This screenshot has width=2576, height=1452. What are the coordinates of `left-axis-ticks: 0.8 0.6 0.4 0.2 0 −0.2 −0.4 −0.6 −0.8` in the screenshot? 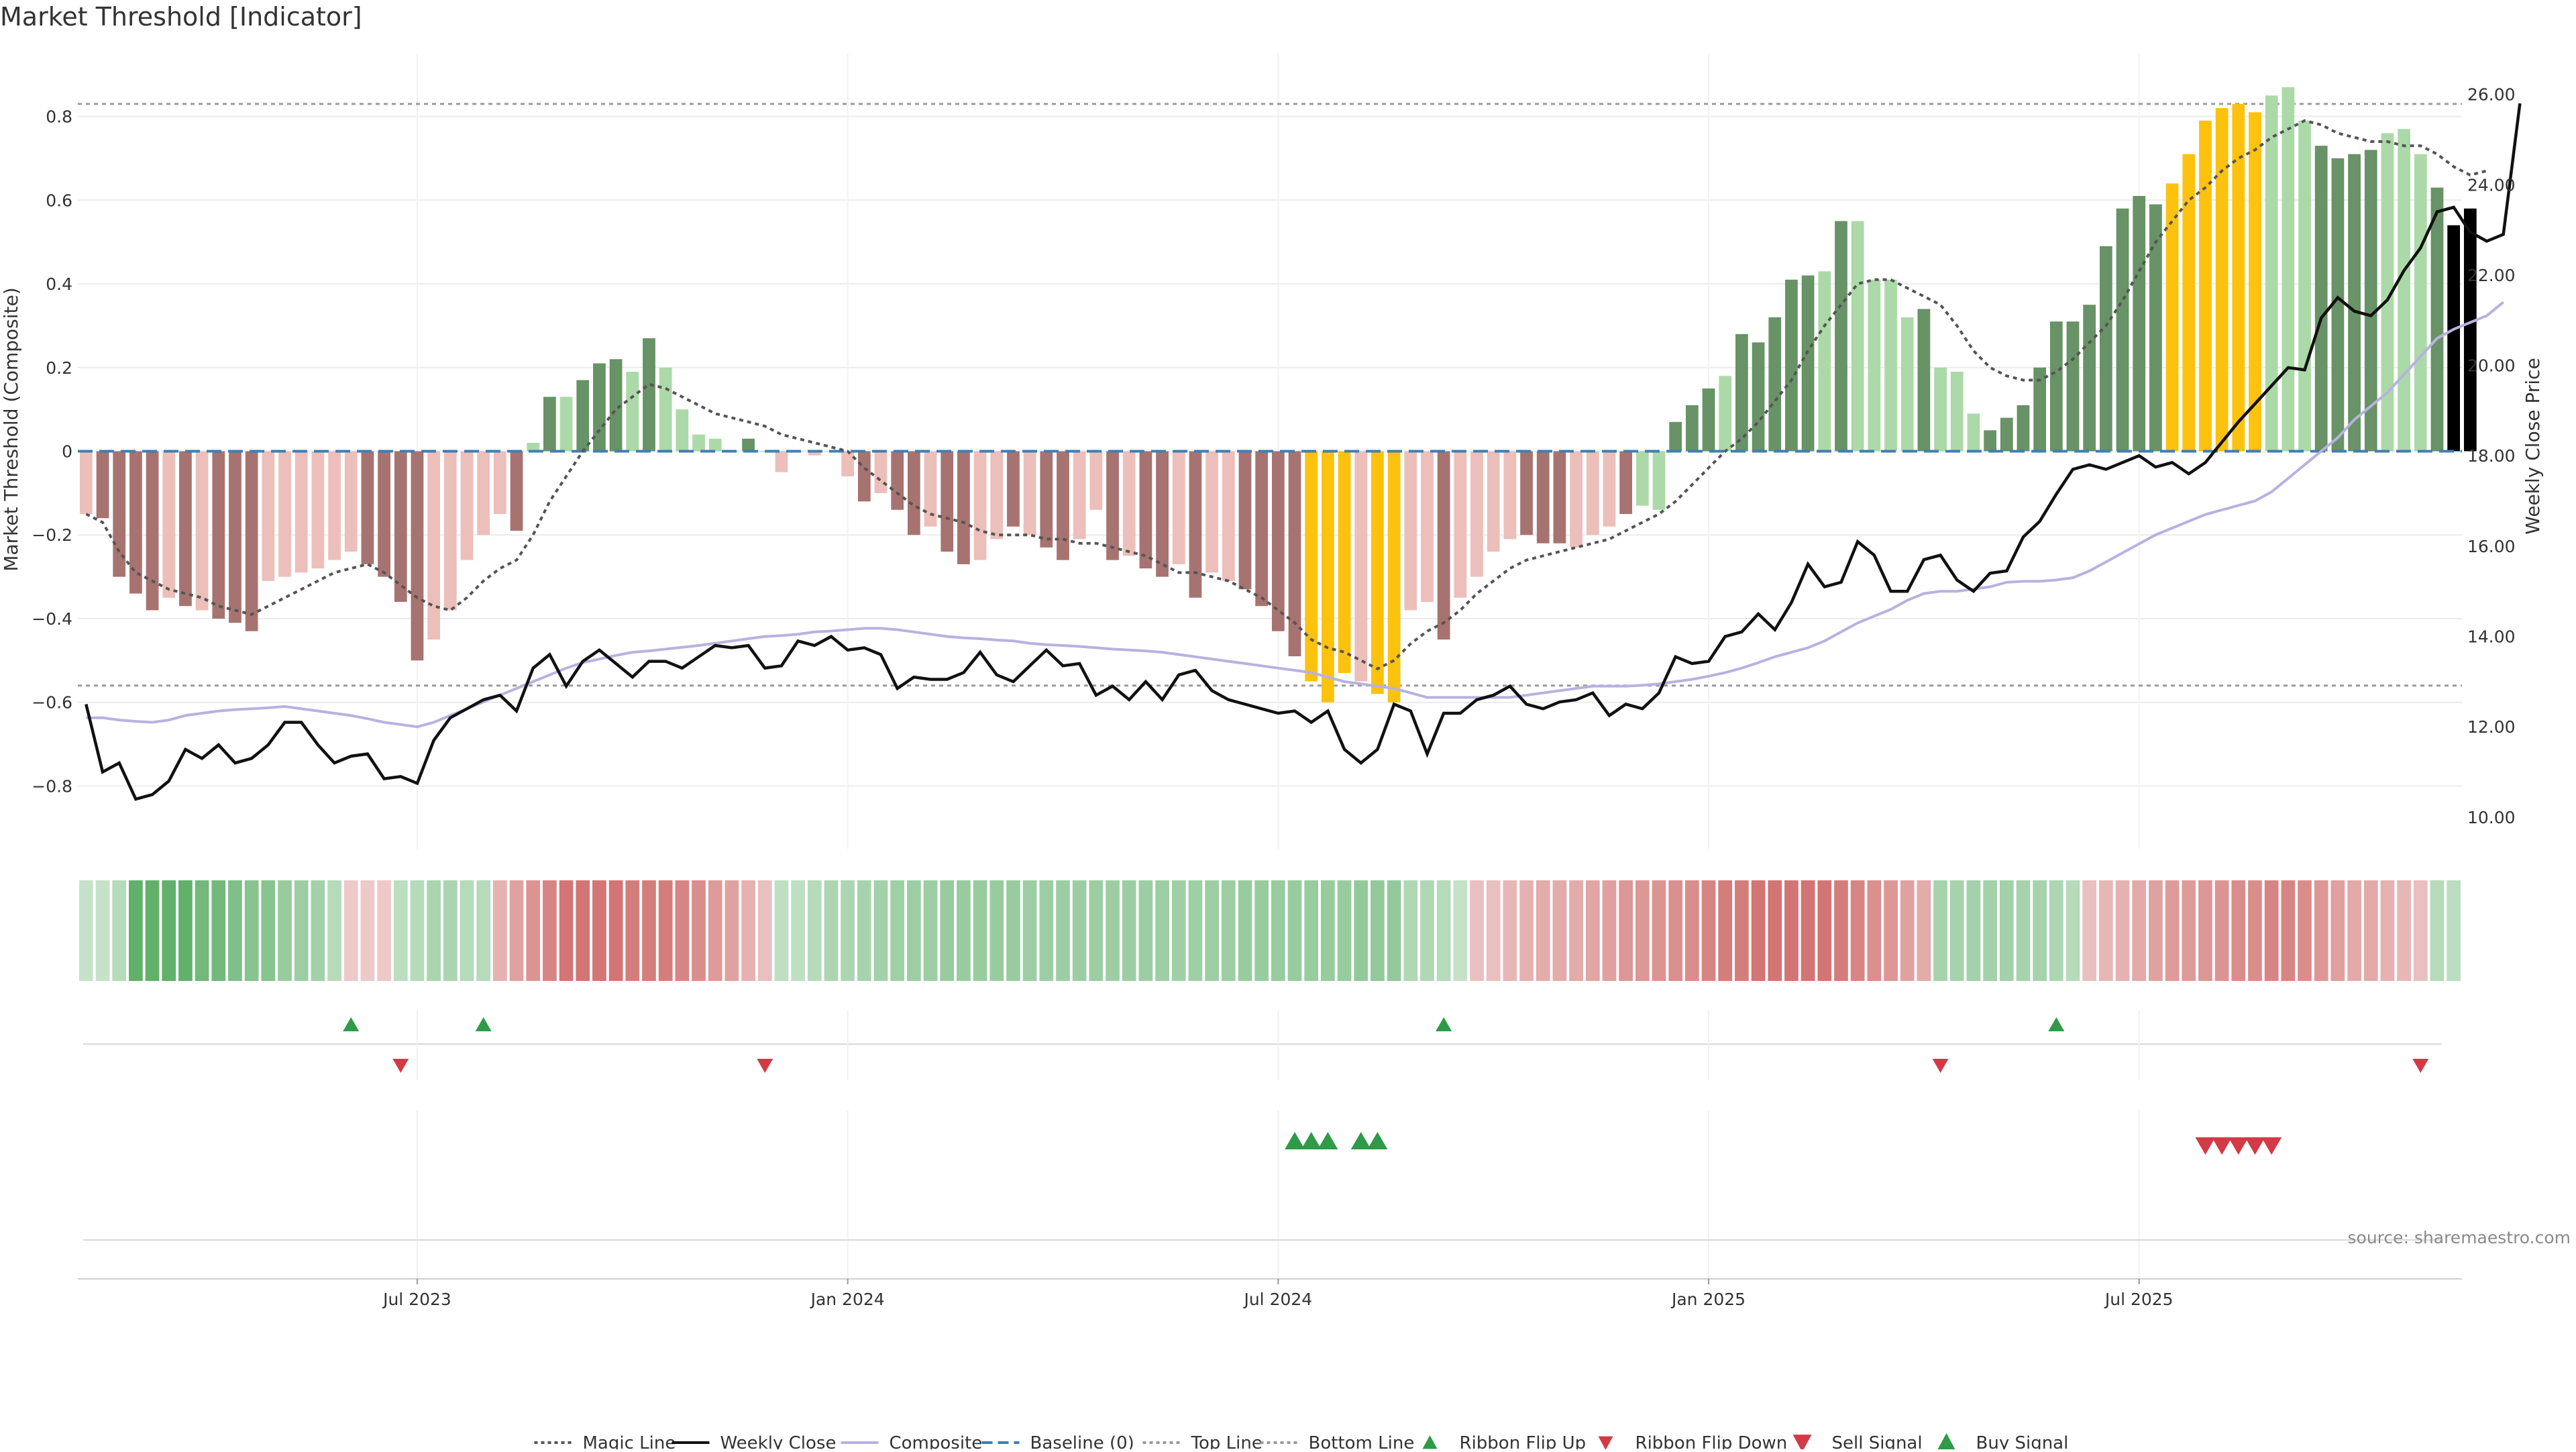 It's located at (52, 452).